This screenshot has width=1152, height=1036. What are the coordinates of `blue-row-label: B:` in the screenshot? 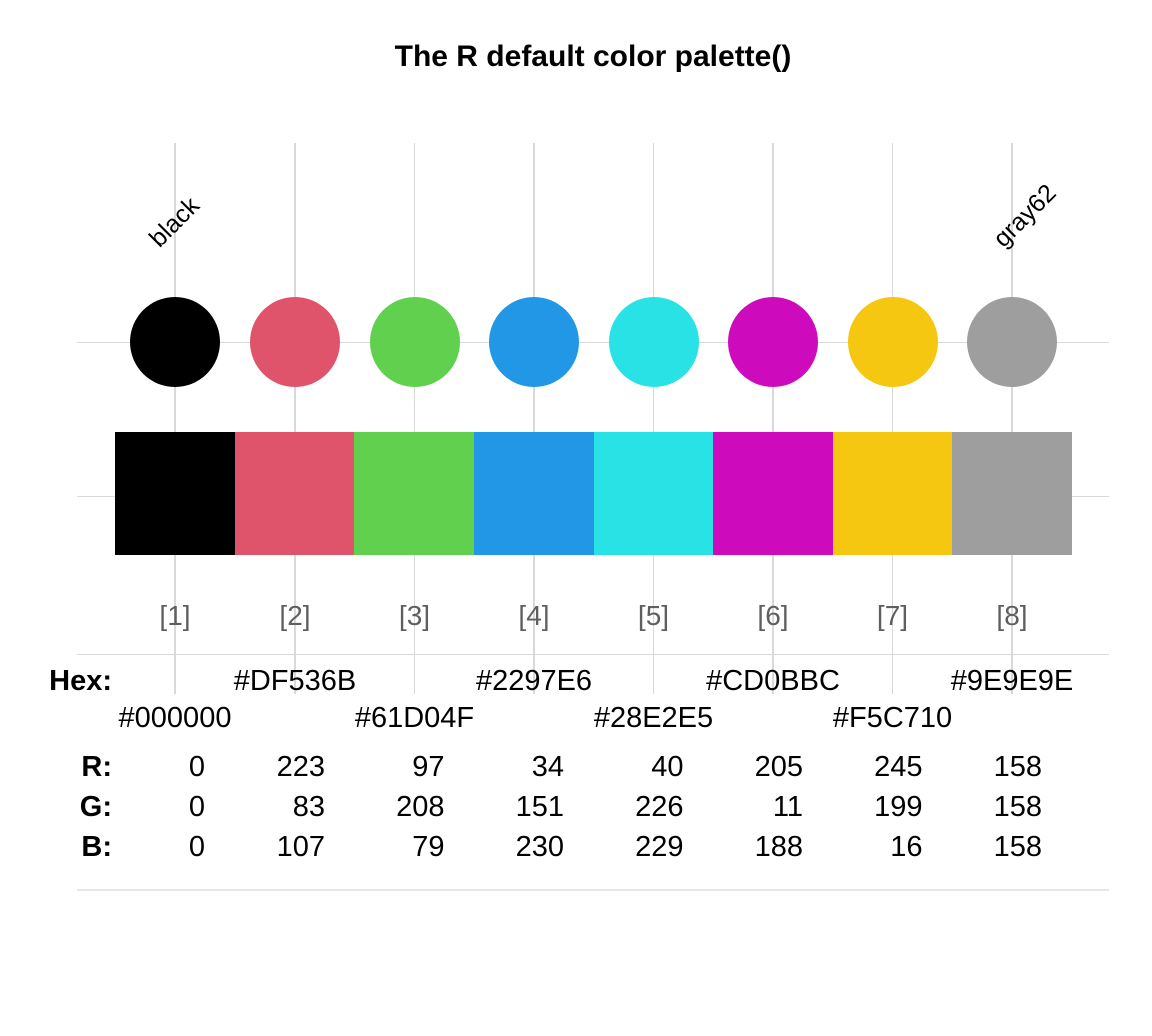 It's located at (96, 847).